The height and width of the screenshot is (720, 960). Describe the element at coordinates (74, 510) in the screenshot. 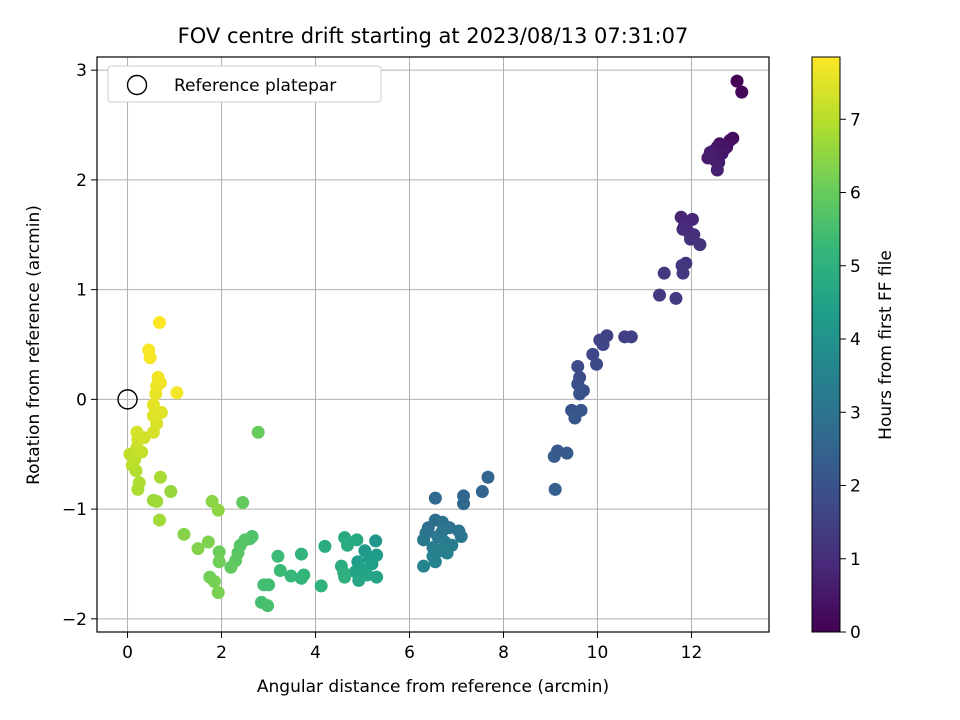

I see `y-tick-label: −1` at that location.